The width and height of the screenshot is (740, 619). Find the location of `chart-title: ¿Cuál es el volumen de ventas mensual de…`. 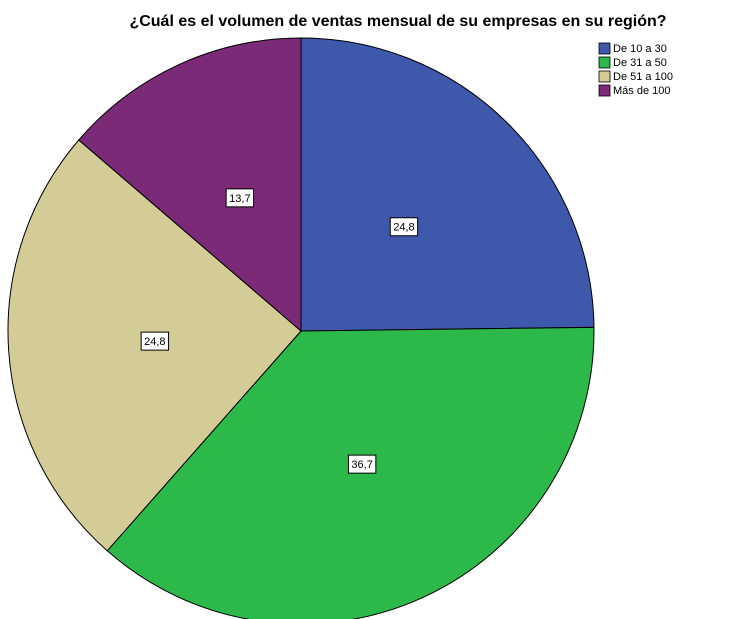

chart-title: ¿Cuál es el volumen de ventas mensual de… is located at coordinates (397, 21).